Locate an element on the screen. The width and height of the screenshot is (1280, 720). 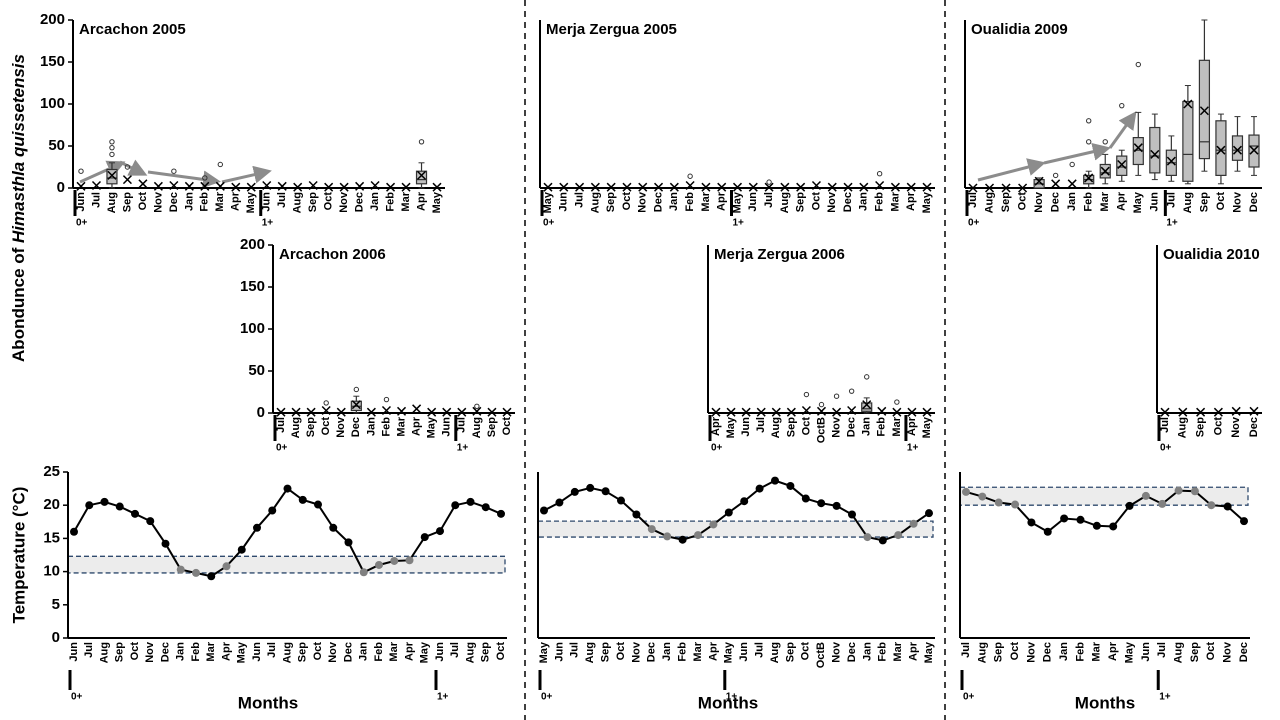
x-tick-label: Mar is located at coordinates (698, 651).